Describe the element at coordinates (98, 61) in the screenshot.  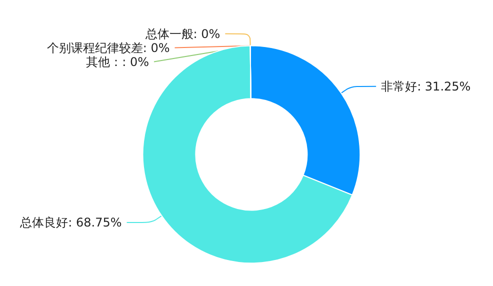
I see `category-label: 其他` at that location.